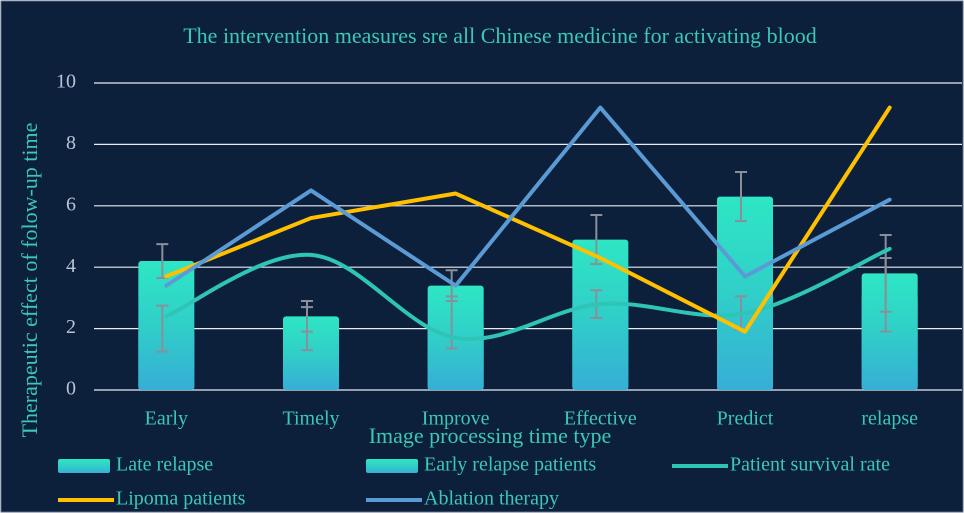 Image resolution: width=964 pixels, height=513 pixels. Describe the element at coordinates (29, 280) in the screenshot. I see `y-axis-title: Therapeutic effect of folow-up time` at that location.